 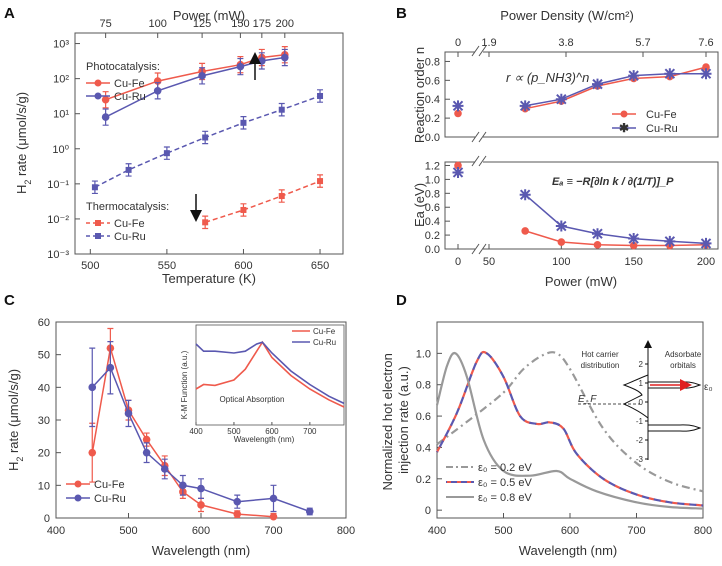 What do you see at coordinates (581, 205) in the screenshot?
I see `panel-b-bottom-frame` at bounding box center [581, 205].